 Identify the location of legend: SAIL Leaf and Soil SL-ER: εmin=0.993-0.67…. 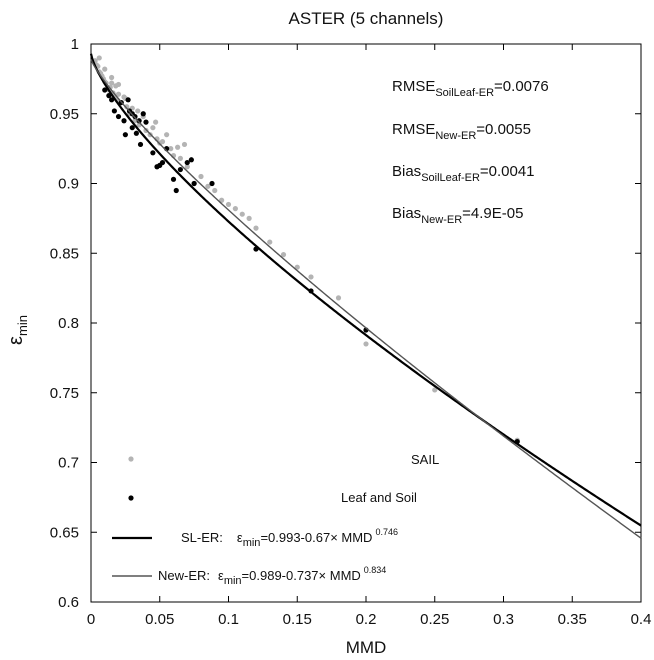
(275, 519).